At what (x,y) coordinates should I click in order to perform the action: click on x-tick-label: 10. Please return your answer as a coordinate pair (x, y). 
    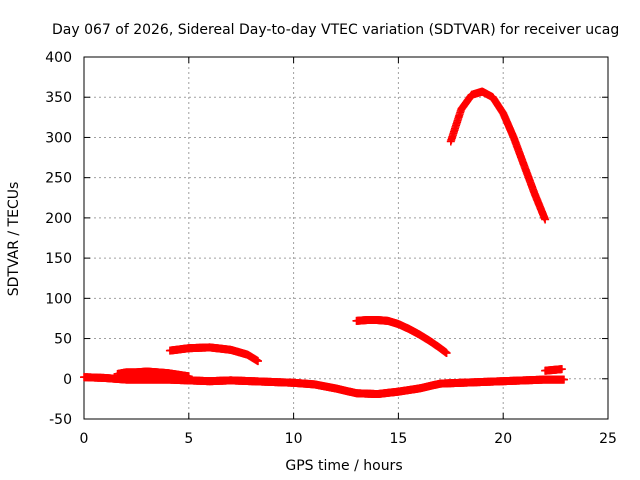
    Looking at the image, I should click on (294, 439).